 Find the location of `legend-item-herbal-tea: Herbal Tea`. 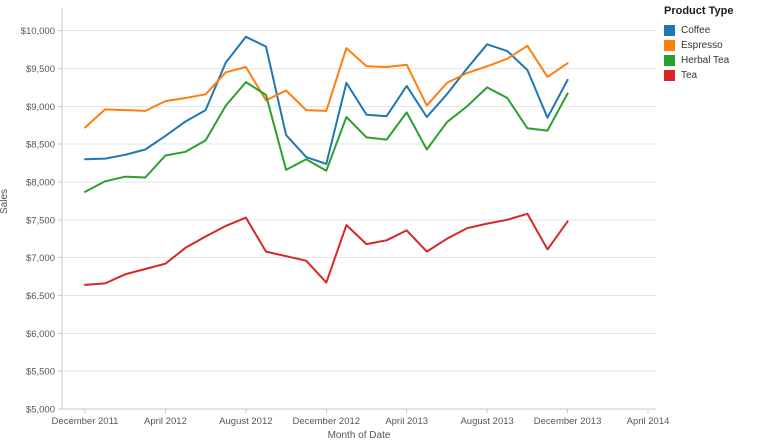

legend-item-herbal-tea: Herbal Tea is located at coordinates (714, 60).